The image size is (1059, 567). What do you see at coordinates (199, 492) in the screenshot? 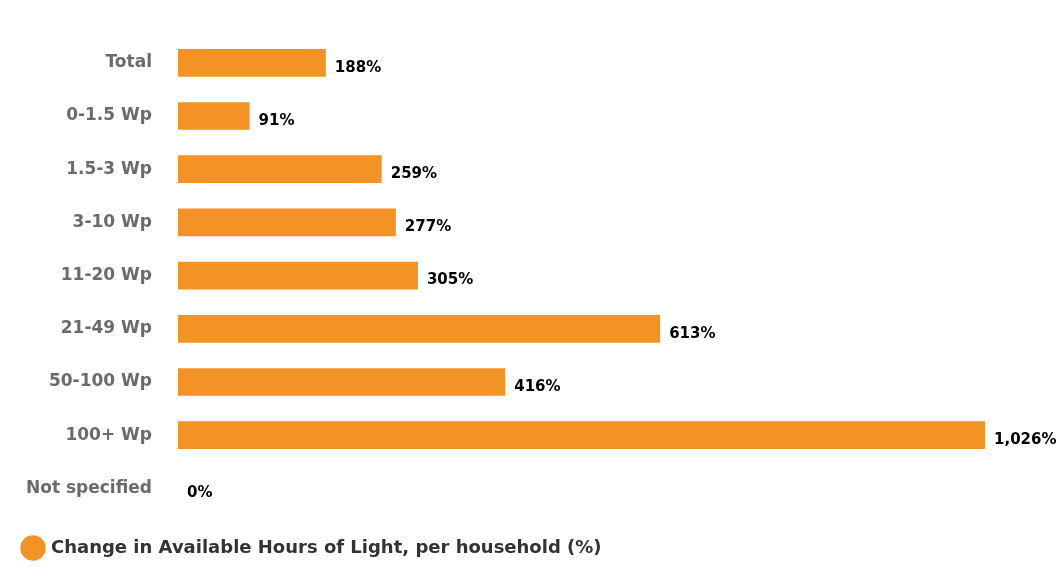
I see `data-label: 0%` at bounding box center [199, 492].